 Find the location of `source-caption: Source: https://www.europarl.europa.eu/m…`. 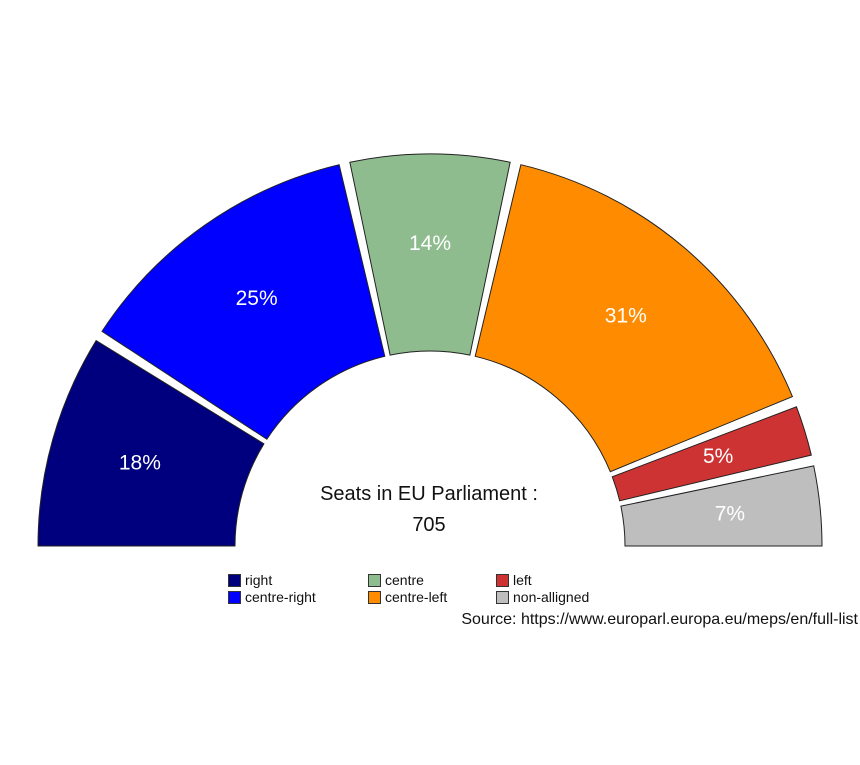

source-caption: Source: https://www.europarl.europa.eu/m… is located at coordinates (659, 619).